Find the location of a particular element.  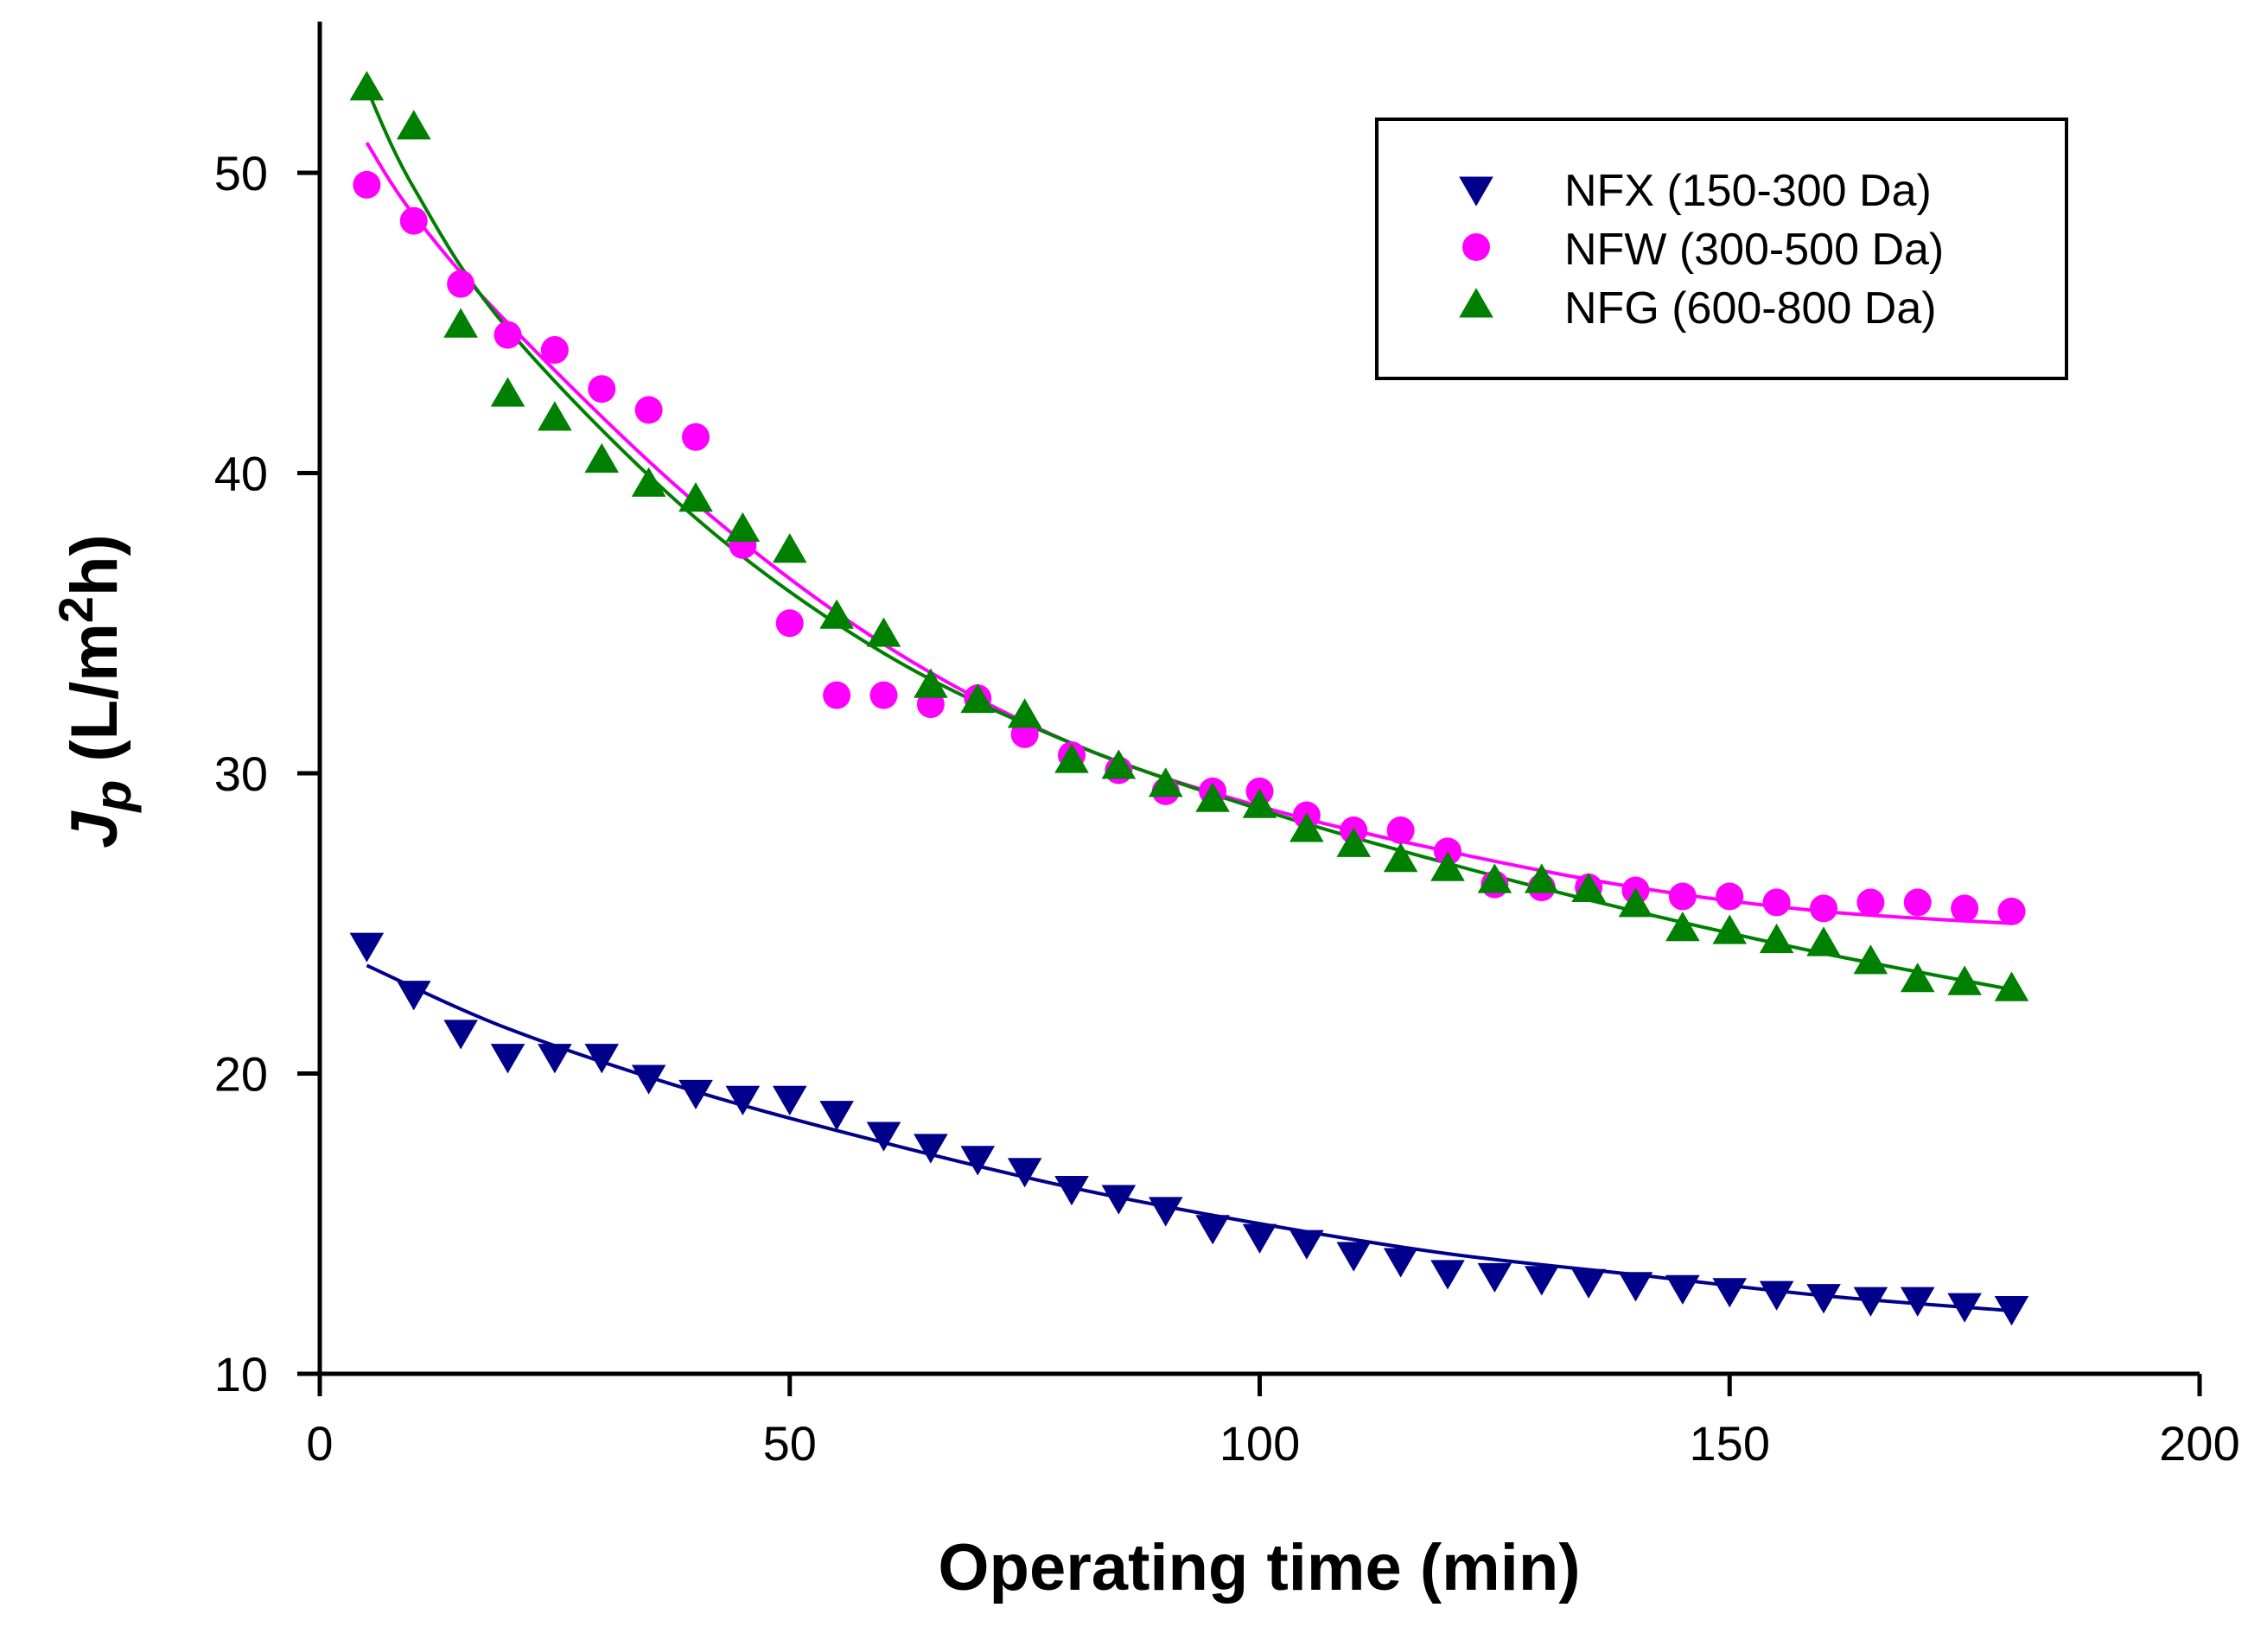

y-tick-label: 50 is located at coordinates (241, 173).